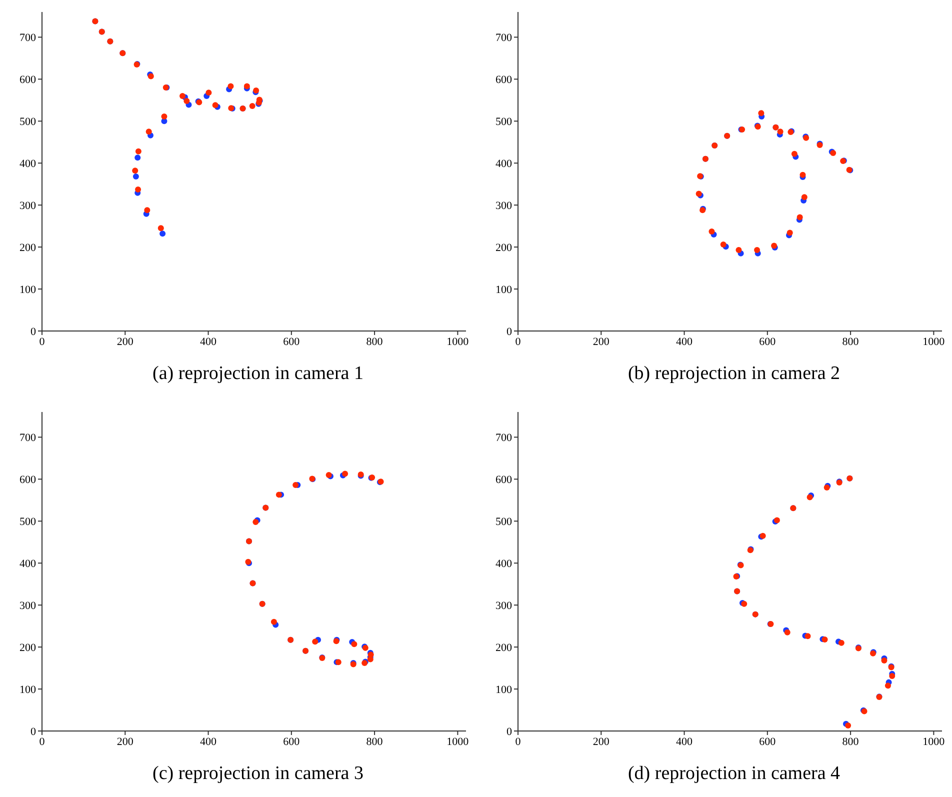 This screenshot has width=952, height=797. I want to click on text: (a) reprojection in camera 1, so click(258, 374).